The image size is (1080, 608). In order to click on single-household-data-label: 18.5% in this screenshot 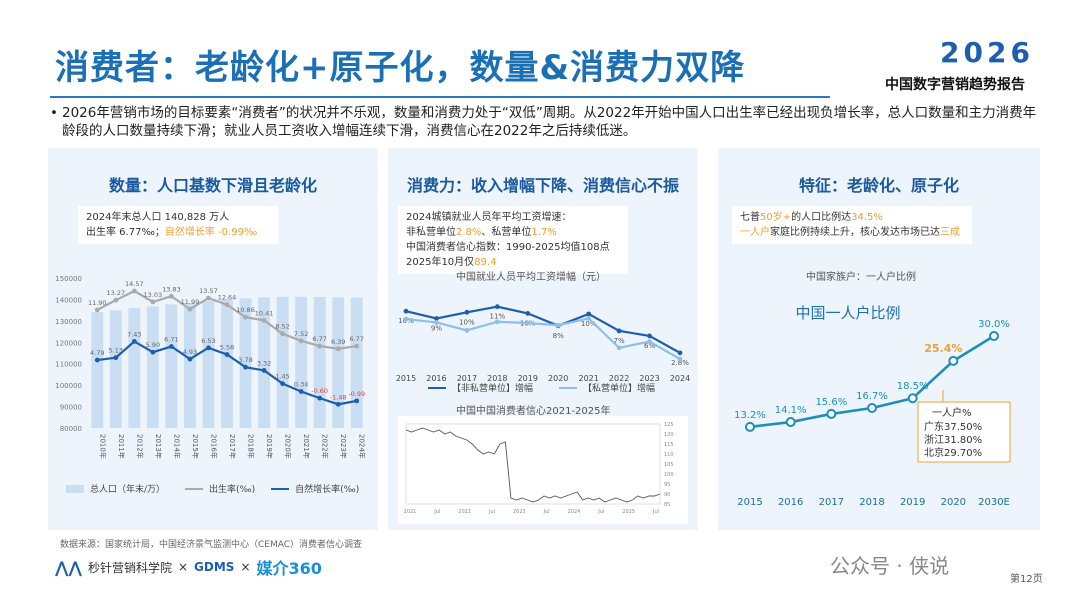, I will do `click(913, 386)`.